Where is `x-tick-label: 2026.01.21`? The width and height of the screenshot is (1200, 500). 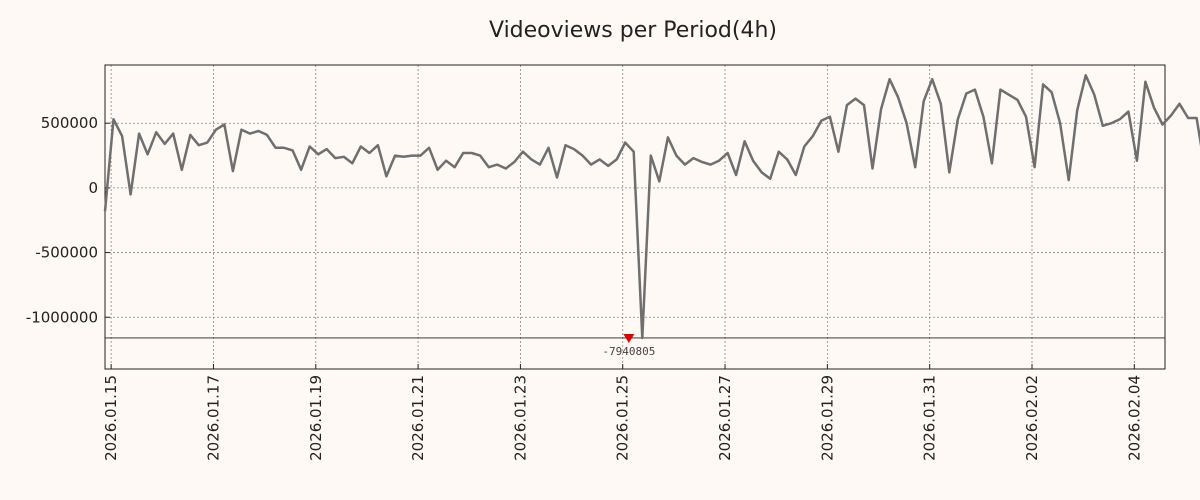 x-tick-label: 2026.01.21 is located at coordinates (418, 418).